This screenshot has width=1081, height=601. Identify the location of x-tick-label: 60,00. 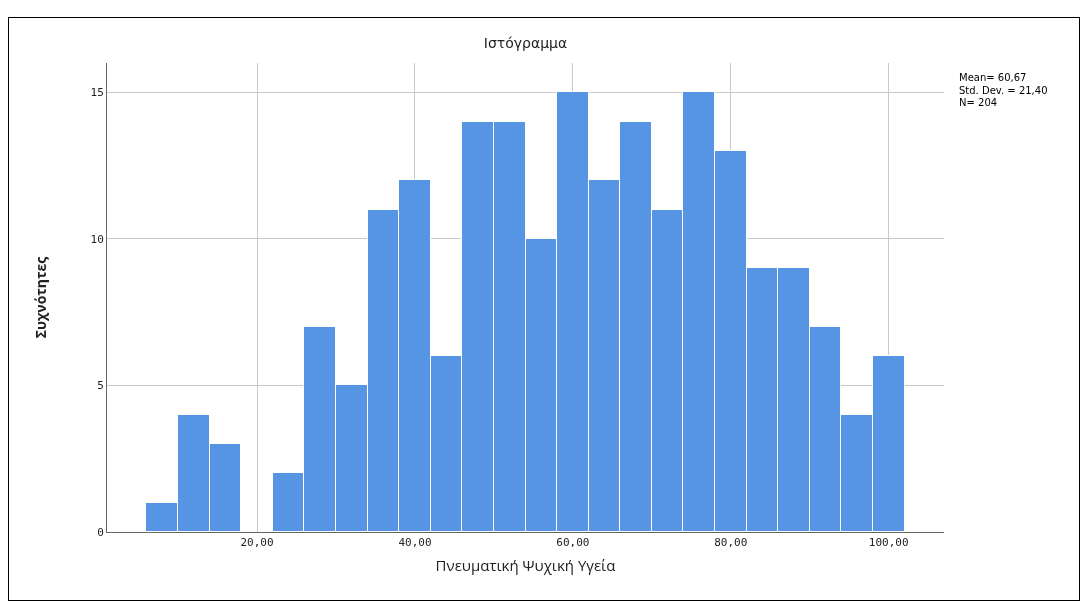
(573, 543).